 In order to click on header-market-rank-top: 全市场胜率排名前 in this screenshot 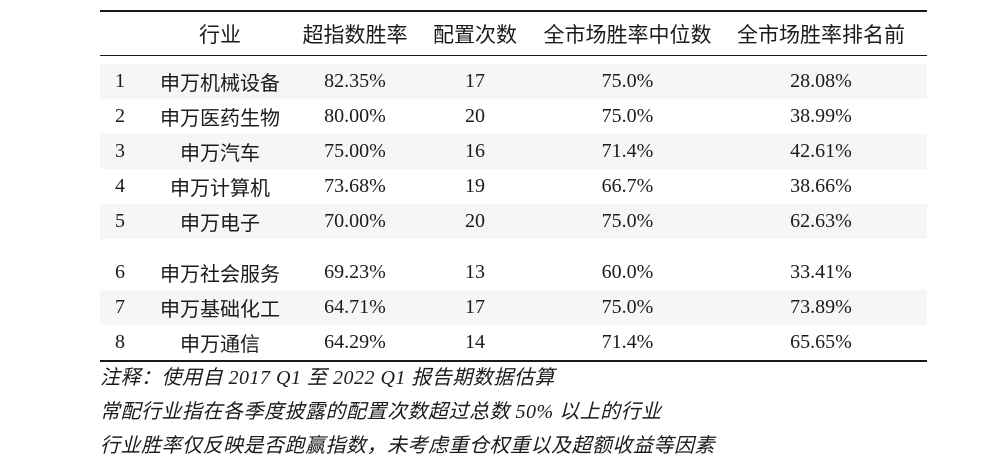, I will do `click(821, 33)`.